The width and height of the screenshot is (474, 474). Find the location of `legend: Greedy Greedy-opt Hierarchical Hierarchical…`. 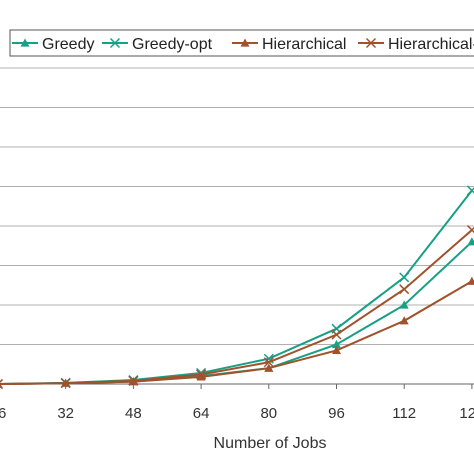

legend: Greedy Greedy-opt Hierarchical Hierarchical… is located at coordinates (241, 43).